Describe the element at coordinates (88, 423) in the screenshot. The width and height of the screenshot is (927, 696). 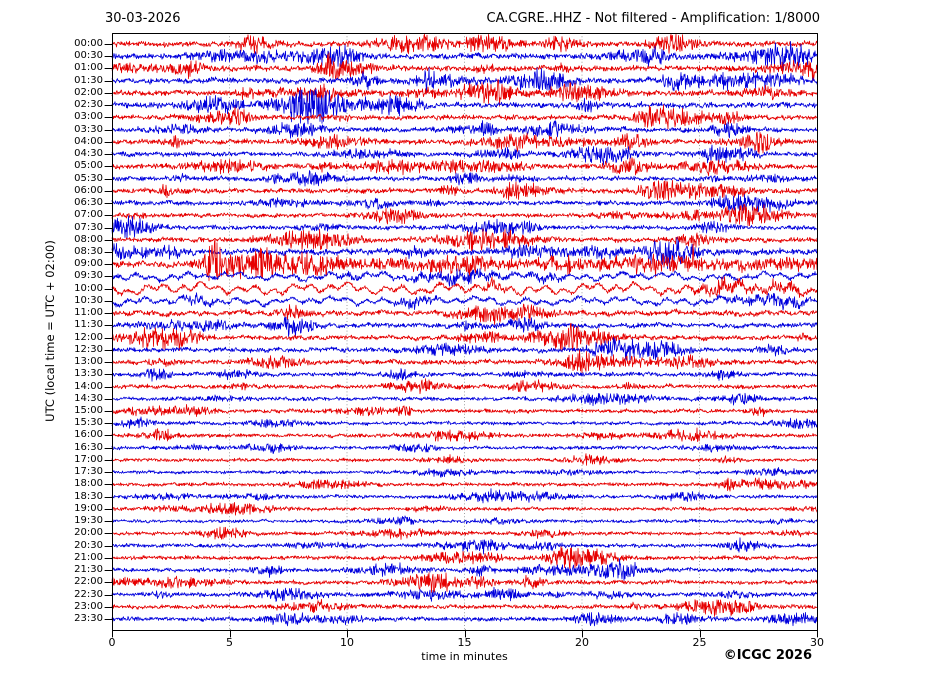
I see `row-time-label: 15:30` at that location.